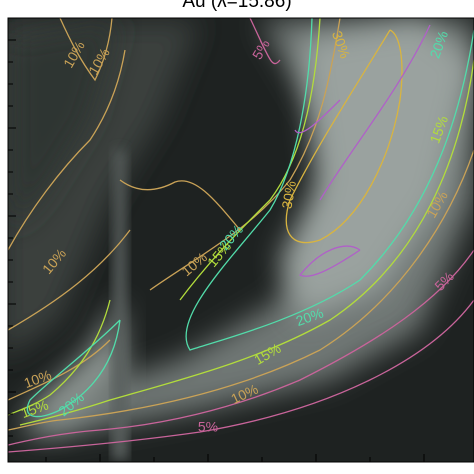 The height and width of the screenshot is (474, 474). I want to click on contour-label: 30%, so click(288, 195).